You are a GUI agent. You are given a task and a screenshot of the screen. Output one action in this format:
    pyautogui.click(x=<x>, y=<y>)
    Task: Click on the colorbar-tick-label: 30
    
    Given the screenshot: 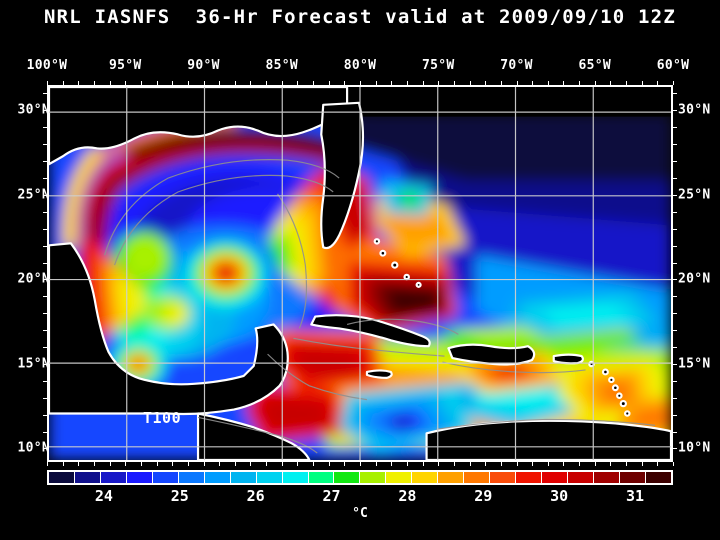 What is the action you would take?
    pyautogui.click(x=559, y=496)
    